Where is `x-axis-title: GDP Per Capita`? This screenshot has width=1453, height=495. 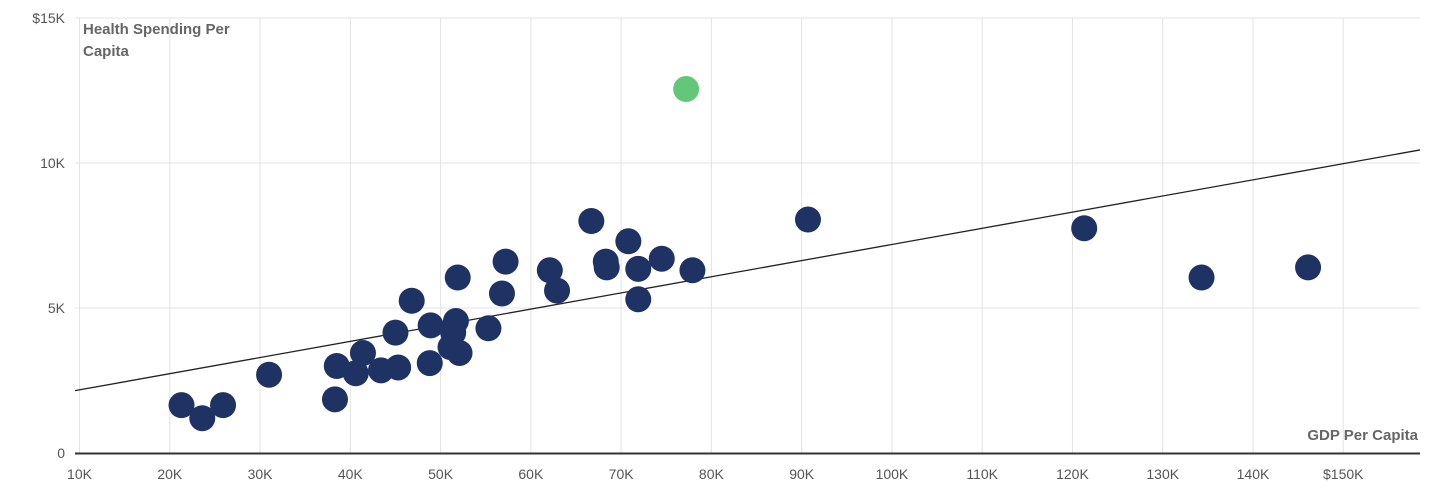 x-axis-title: GDP Per Capita is located at coordinates (1362, 435).